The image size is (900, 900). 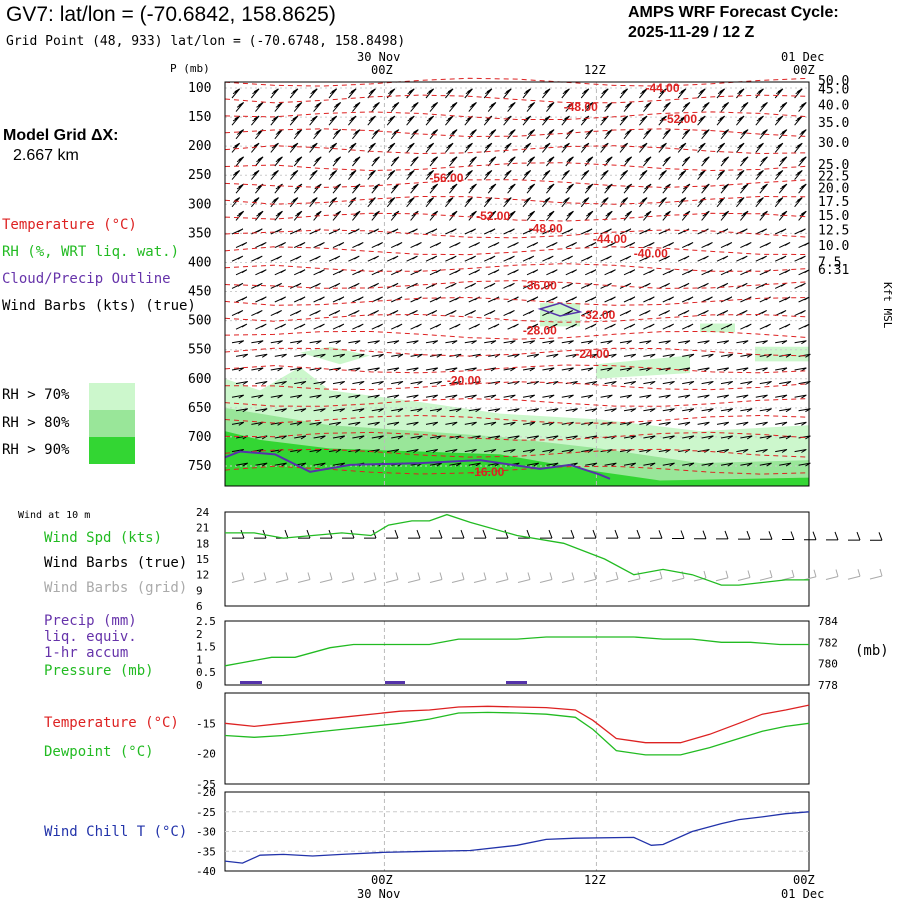 I want to click on top-time-label: 12Z, so click(x=595, y=70).